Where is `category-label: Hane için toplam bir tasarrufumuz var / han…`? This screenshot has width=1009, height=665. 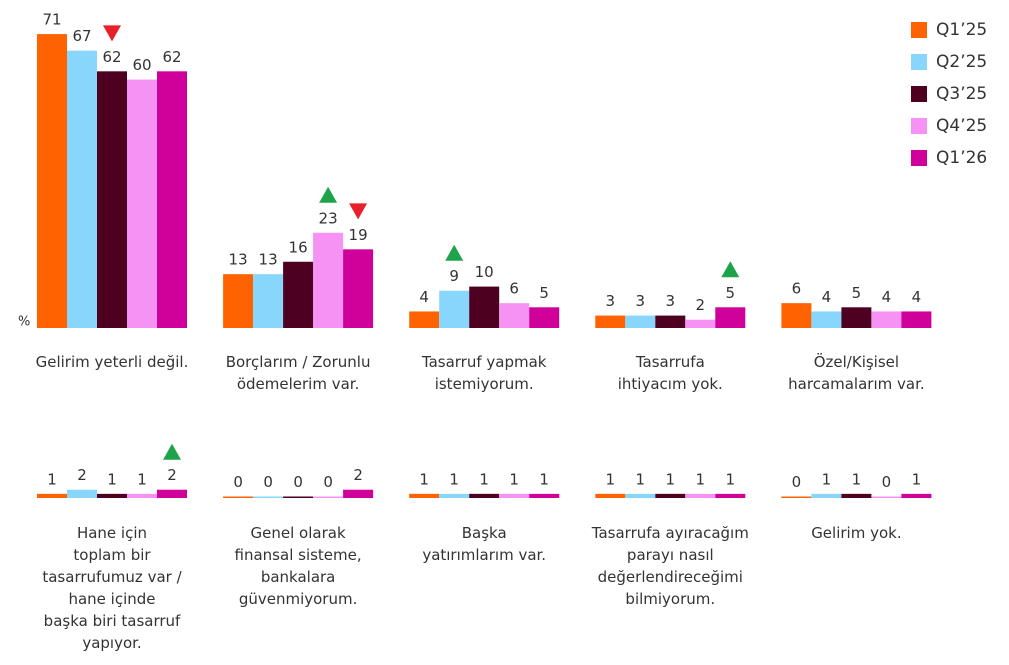
category-label: Hane için toplam bir tasarrufumuz var / han… is located at coordinates (112, 588).